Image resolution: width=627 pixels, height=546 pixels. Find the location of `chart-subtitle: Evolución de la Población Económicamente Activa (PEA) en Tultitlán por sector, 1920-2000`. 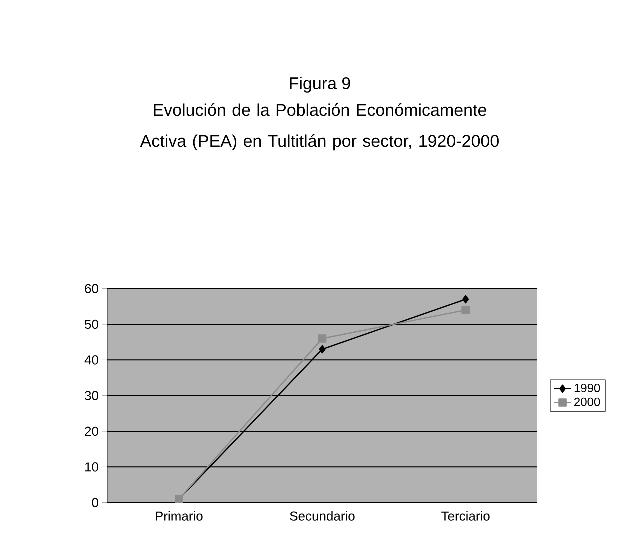

chart-subtitle: Evolución de la Población Económicamente Activa (PEA) en Tultitlán por sector, 1920-2000 is located at coordinates (319, 127).